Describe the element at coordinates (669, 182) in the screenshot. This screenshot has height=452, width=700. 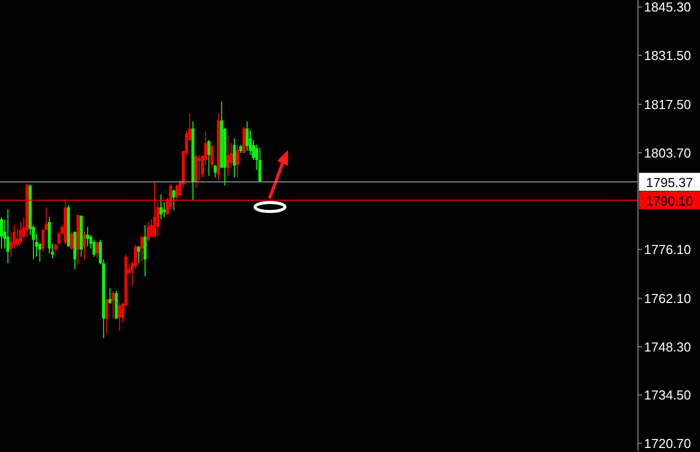
I see `ref-line-label: 1795.37` at that location.